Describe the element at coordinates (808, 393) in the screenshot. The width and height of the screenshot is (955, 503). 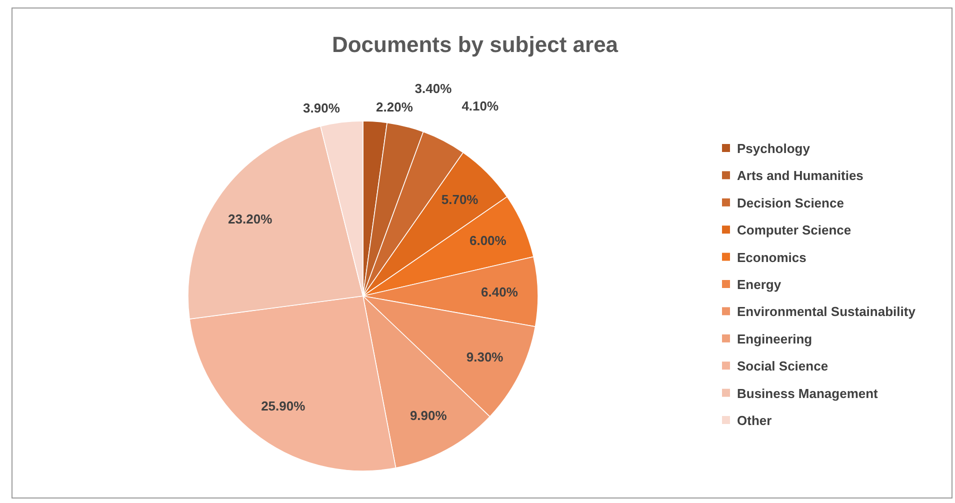
I see `legend-label: Business Management` at that location.